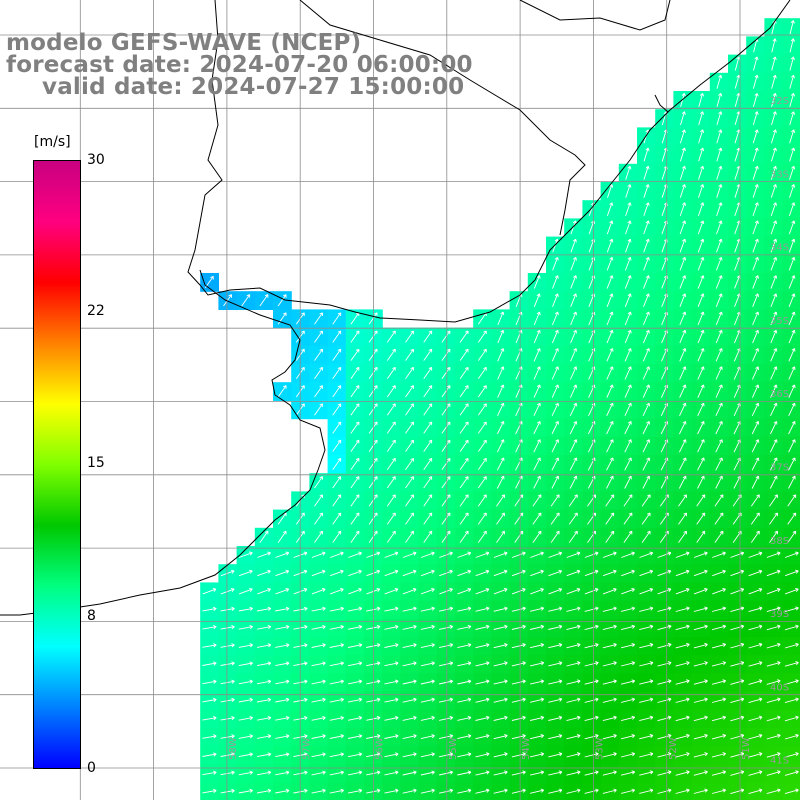 The height and width of the screenshot is (800, 800). I want to click on coastline-interior, so click(442, 118).